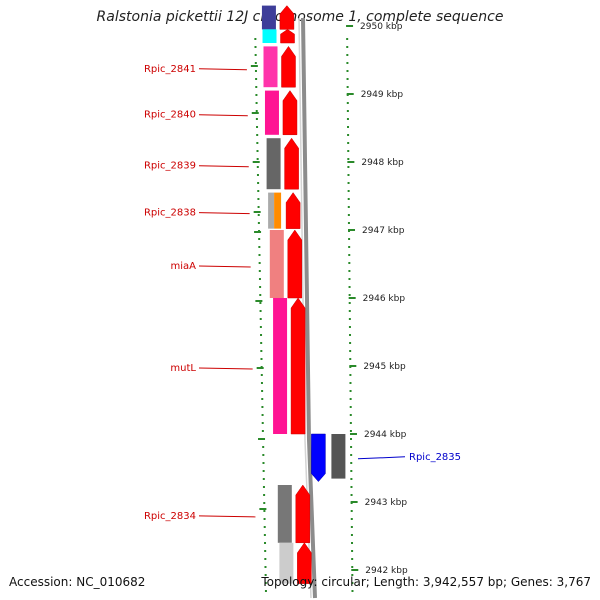  I want to click on gene-label: Rpic_2841, so click(170, 69).